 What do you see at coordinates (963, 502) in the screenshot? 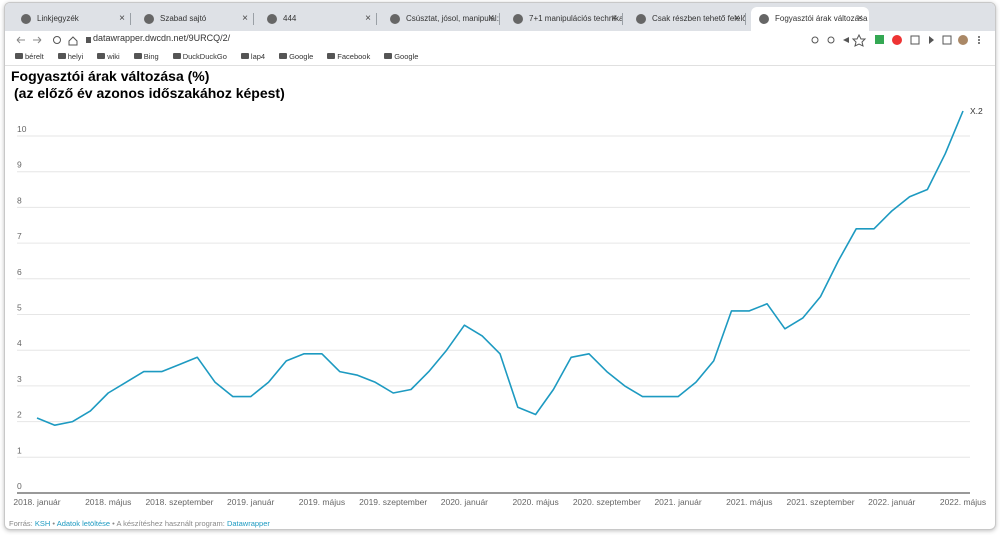
I see `x-tick-label: 2022. május` at bounding box center [963, 502].